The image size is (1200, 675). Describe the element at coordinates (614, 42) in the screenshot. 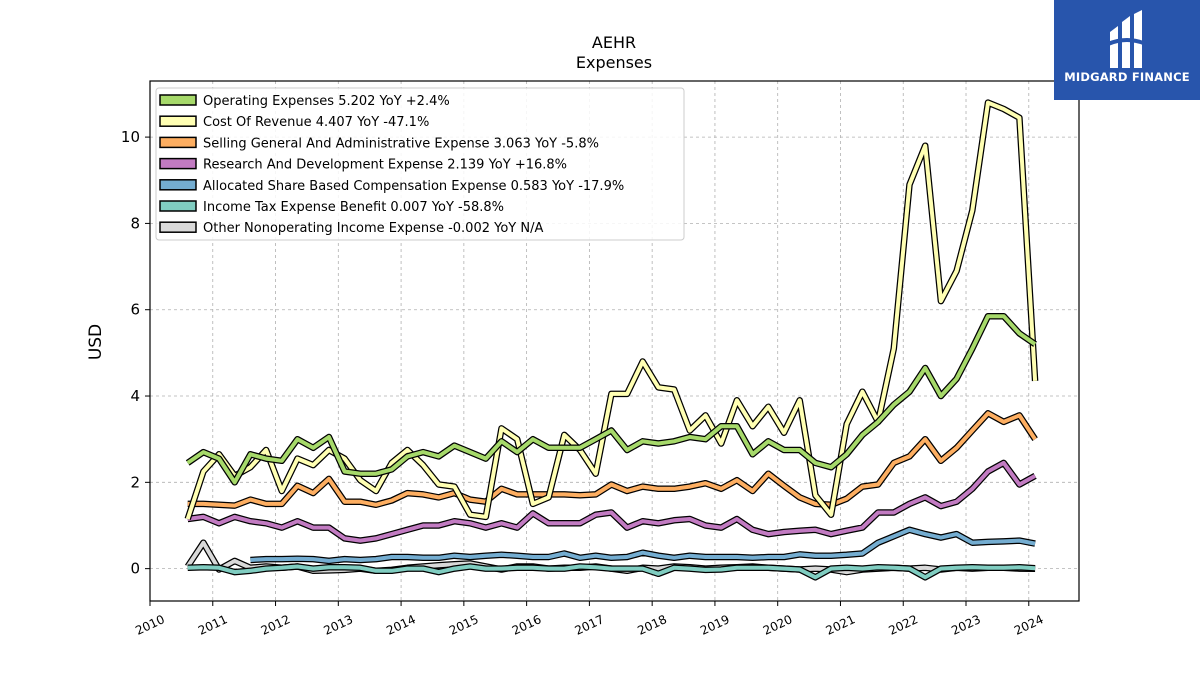

I see `chart-title: AEHR` at that location.